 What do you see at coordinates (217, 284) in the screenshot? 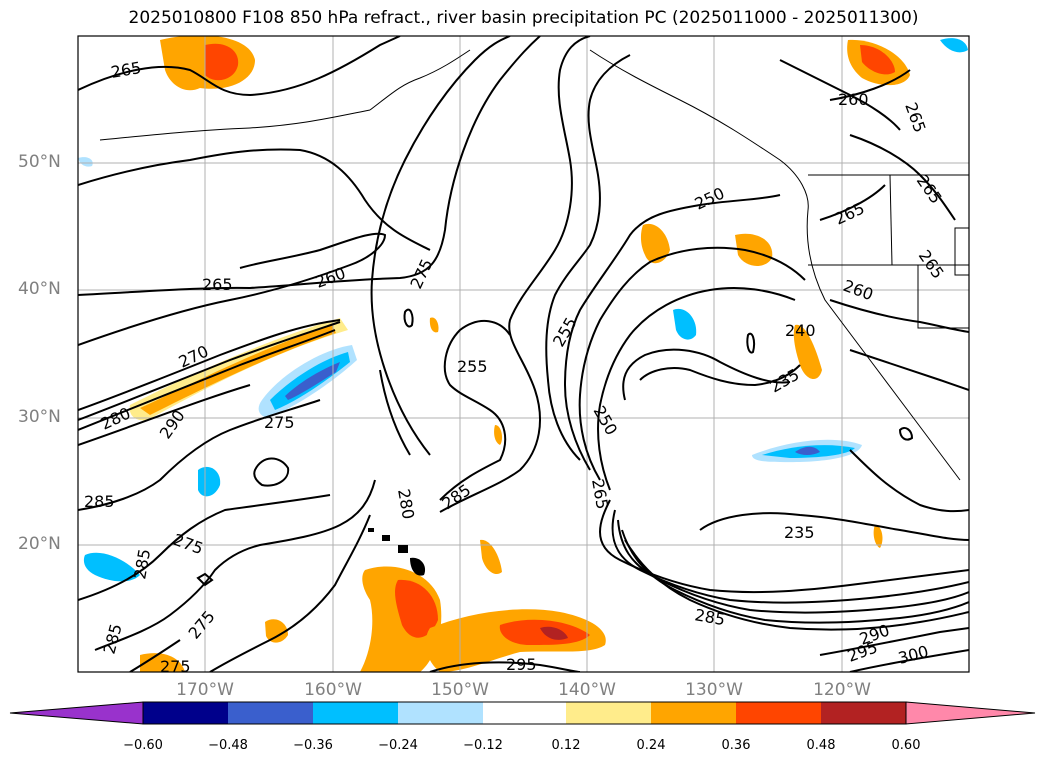
I see `contour-label: 265` at bounding box center [217, 284].